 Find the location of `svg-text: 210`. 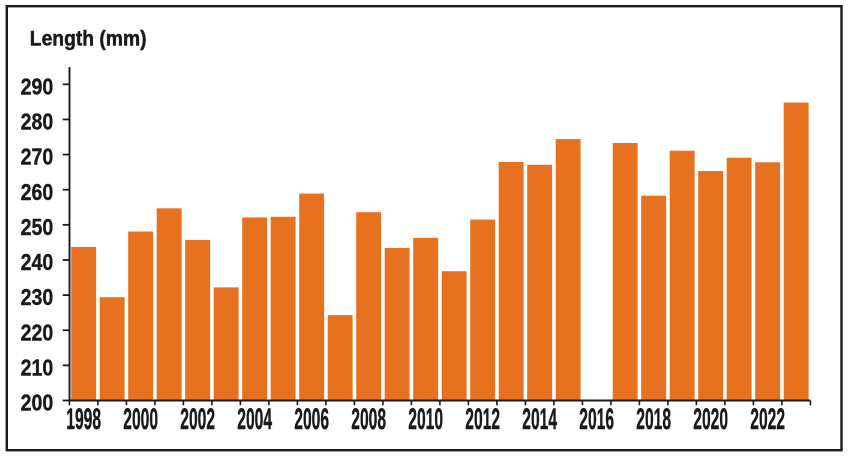

svg-text: 210 is located at coordinates (37, 368).